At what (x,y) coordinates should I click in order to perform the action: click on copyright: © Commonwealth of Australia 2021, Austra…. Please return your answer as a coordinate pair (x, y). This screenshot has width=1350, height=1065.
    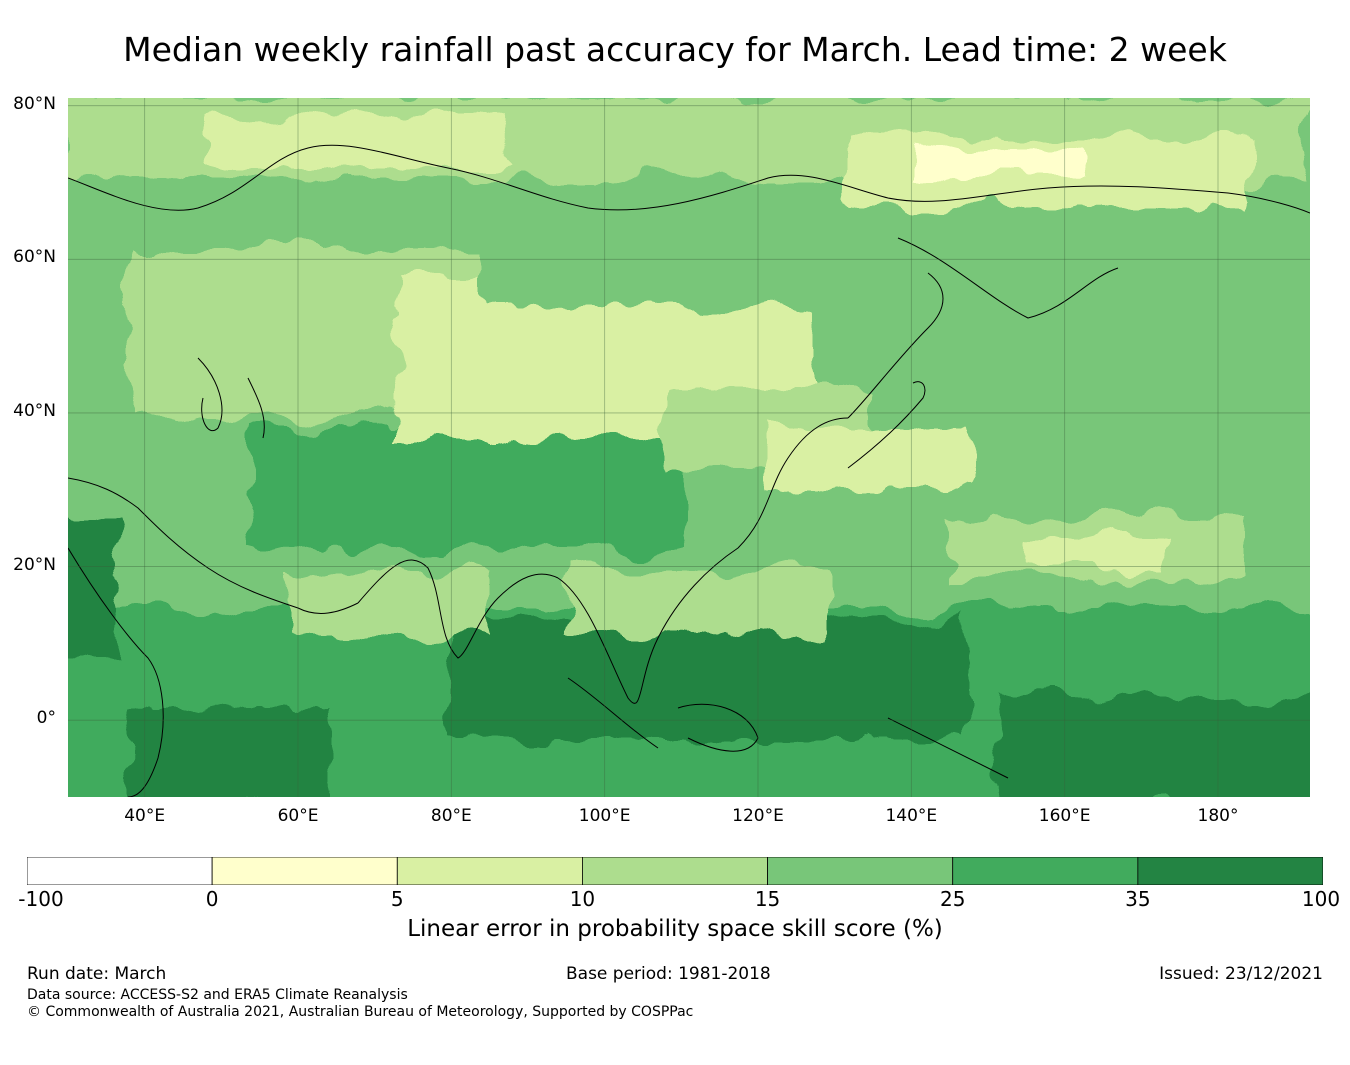
    Looking at the image, I should click on (360, 1012).